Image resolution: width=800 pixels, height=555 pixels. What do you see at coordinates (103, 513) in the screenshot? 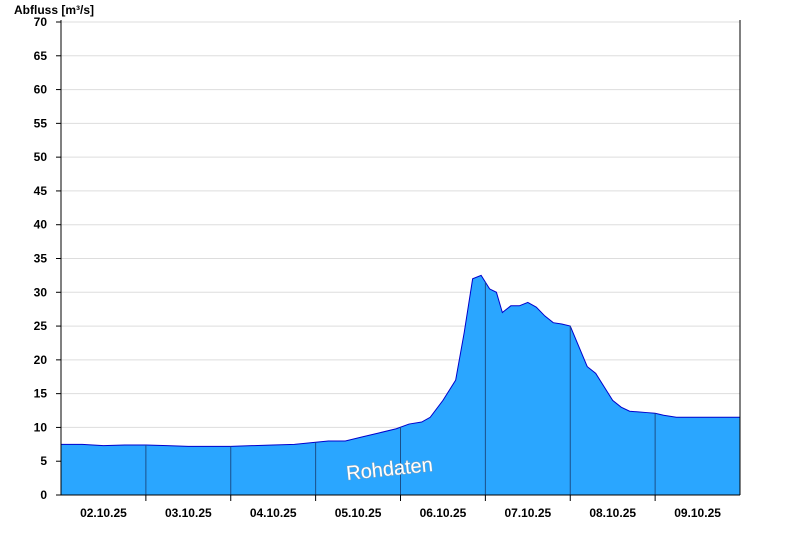
I see `x-tick-label: 02.10.25` at bounding box center [103, 513].